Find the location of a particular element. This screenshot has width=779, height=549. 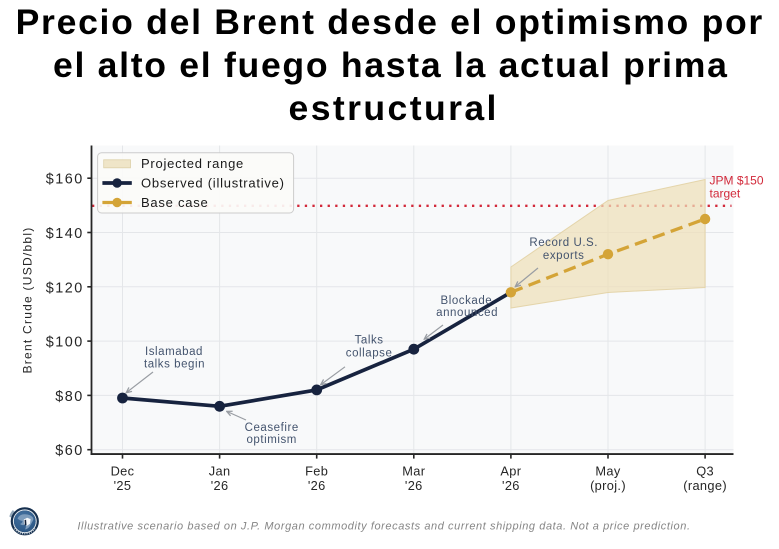

svg-text:el alto el fuego hasta la actu: el alto el fuego hasta la actual prima is located at coordinates (391, 65).